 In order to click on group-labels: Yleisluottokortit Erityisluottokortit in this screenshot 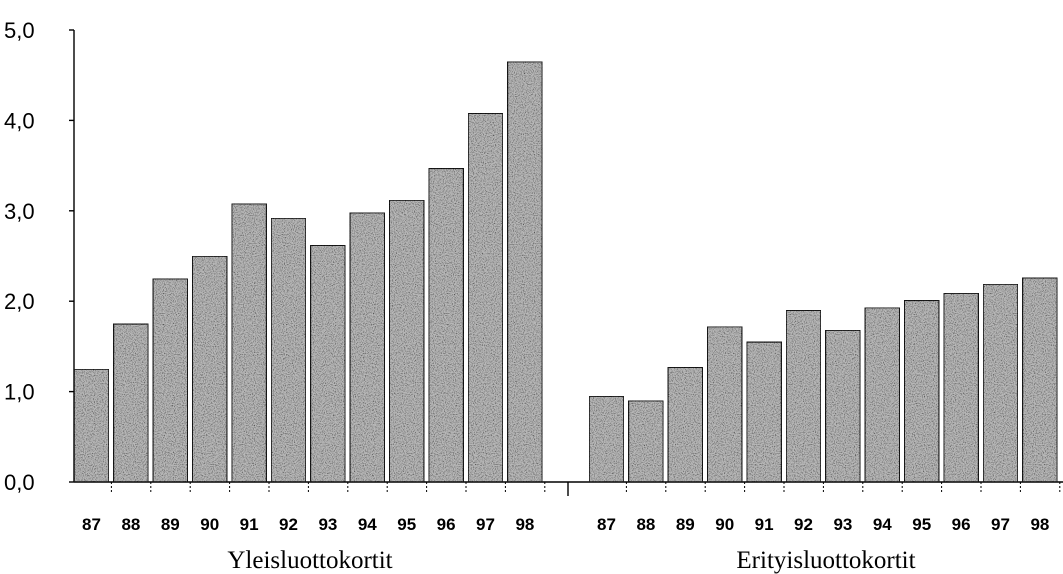, I will do `click(571, 560)`.